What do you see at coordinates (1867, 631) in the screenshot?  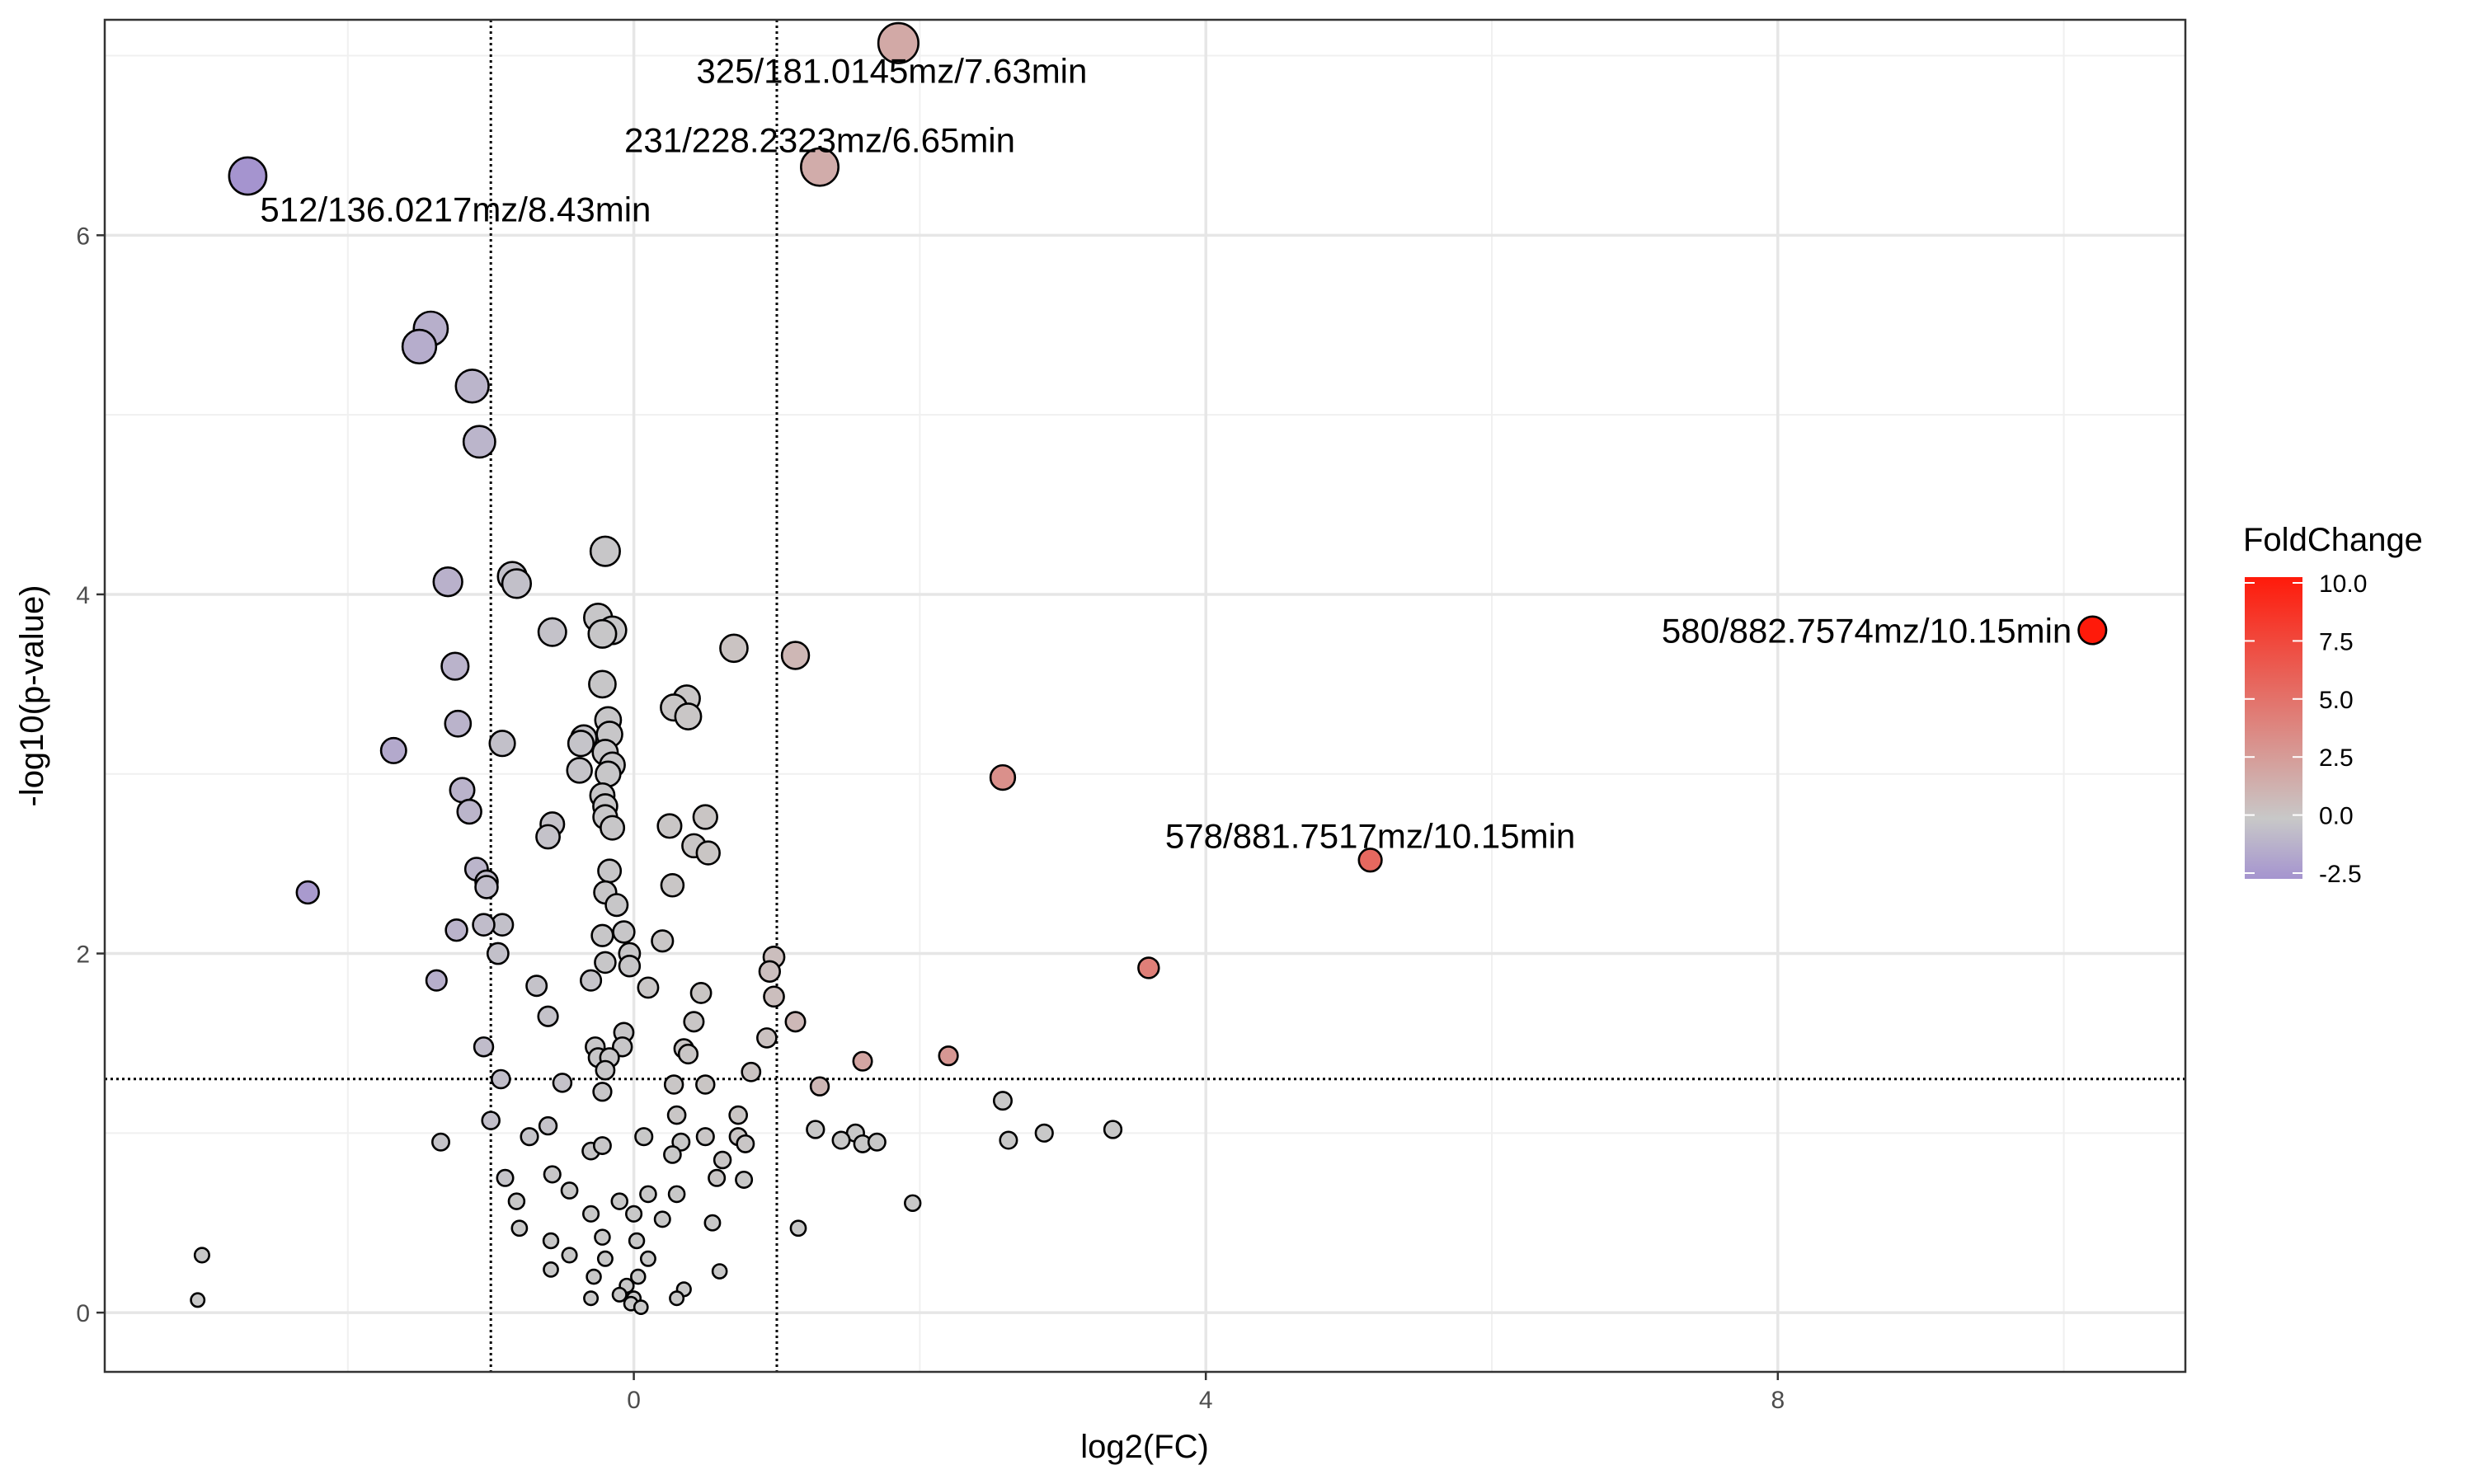 I see `point-annotation: 580/882.7574mz/10.15min` at bounding box center [1867, 631].